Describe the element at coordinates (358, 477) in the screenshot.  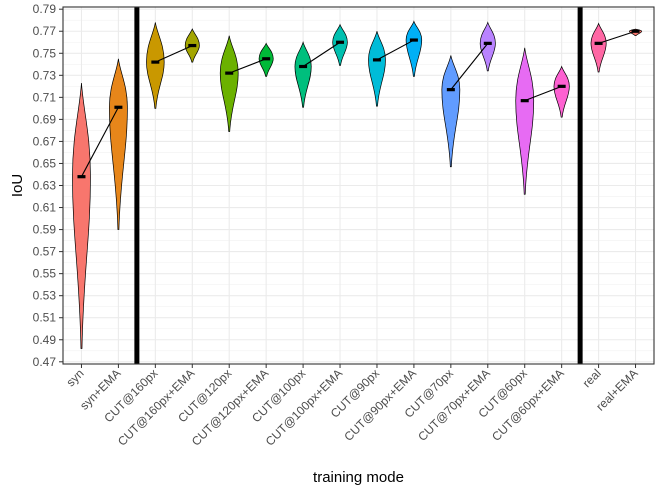
I see `x-axis-title: training mode` at that location.